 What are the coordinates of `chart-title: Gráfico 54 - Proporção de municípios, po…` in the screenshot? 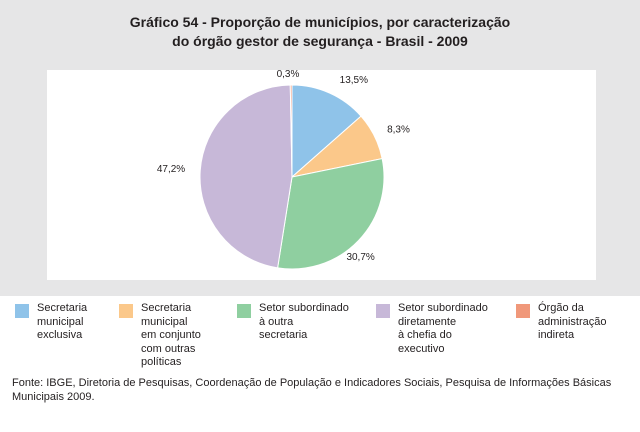 It's located at (320, 32).